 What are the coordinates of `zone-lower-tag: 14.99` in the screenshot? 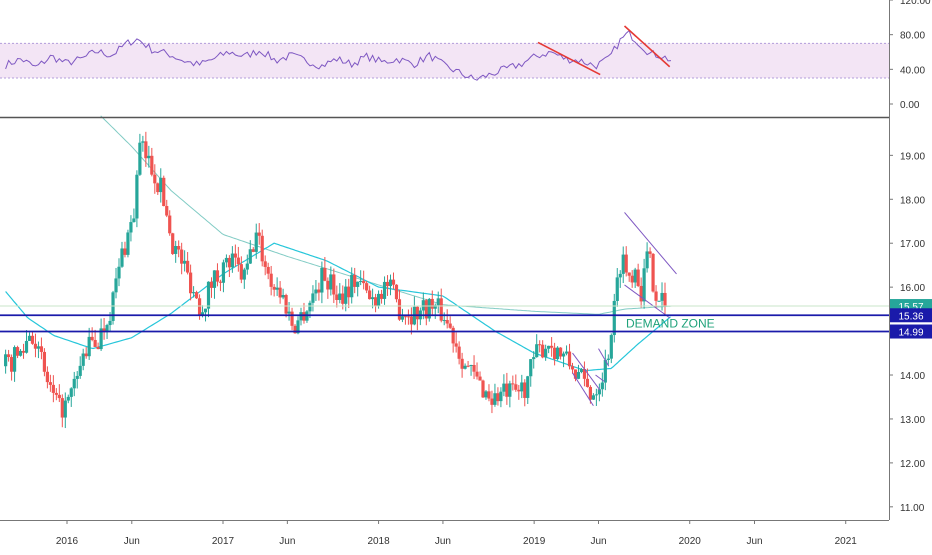 It's located at (910, 333).